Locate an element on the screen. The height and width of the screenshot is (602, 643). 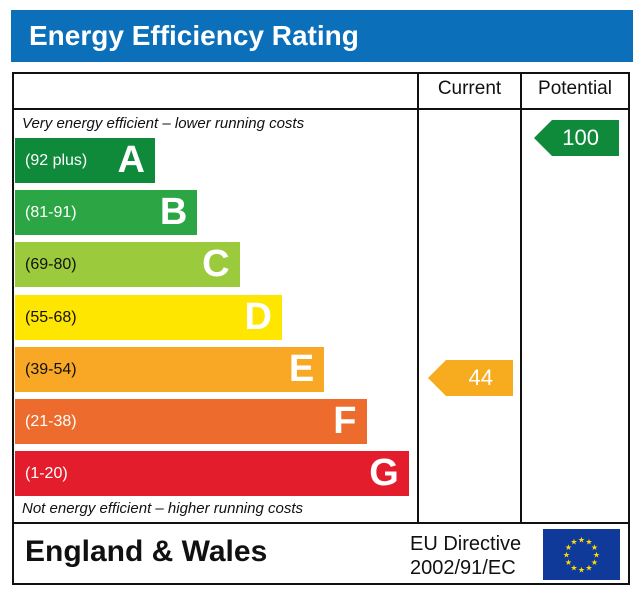
band-letter: F is located at coordinates (345, 421).